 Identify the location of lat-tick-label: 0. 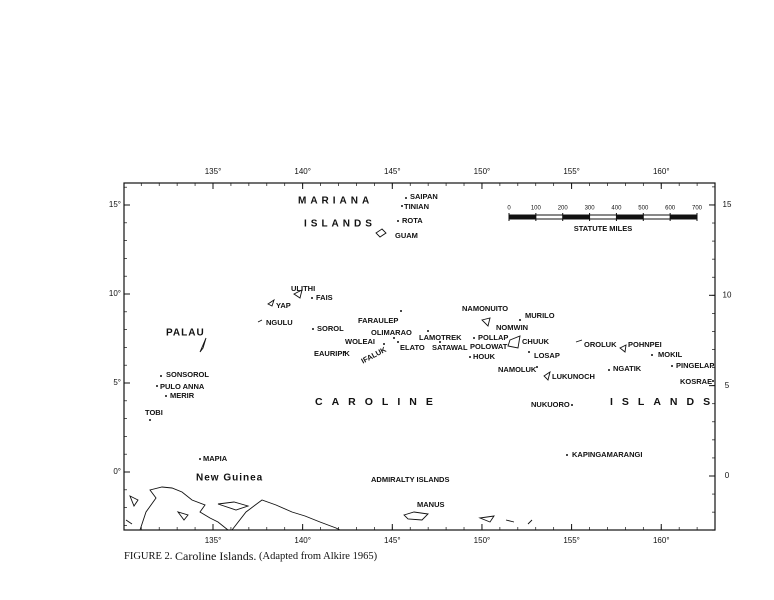
(727, 475).